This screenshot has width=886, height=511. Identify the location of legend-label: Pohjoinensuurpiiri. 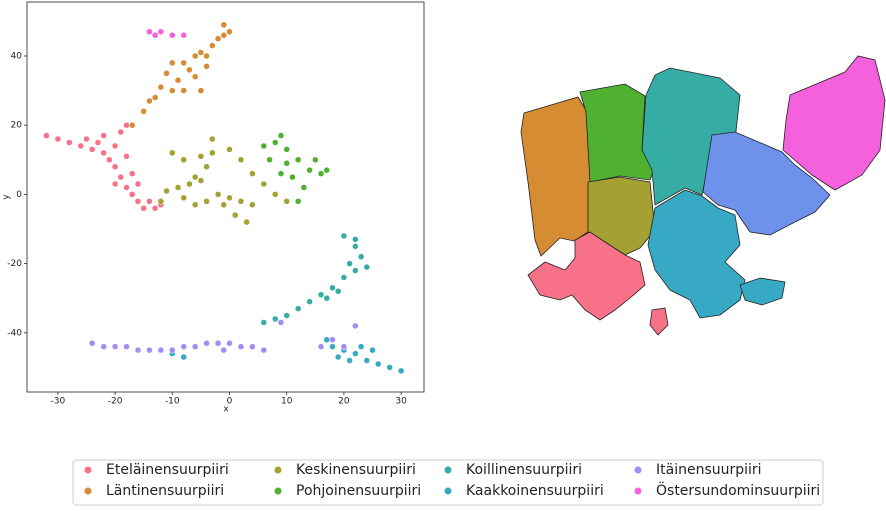
(358, 491).